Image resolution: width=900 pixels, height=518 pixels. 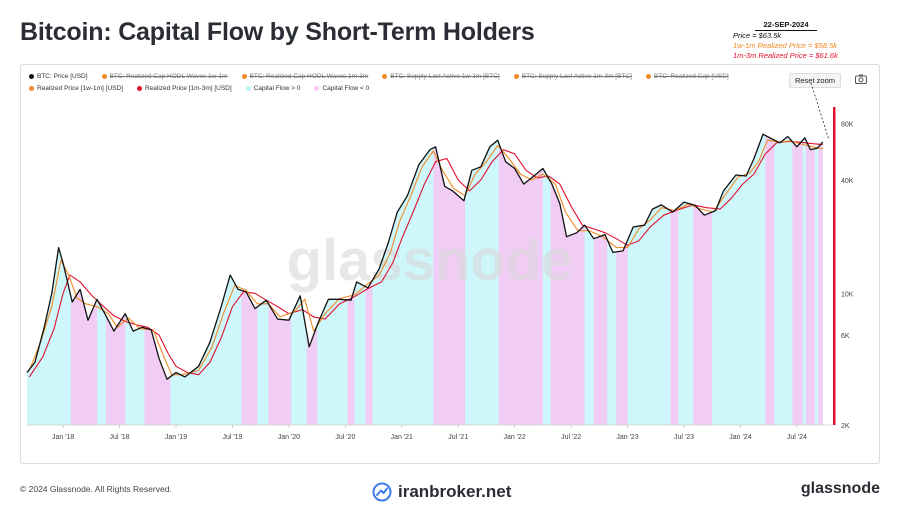 What do you see at coordinates (289, 437) in the screenshot?
I see `x-tick-label: Jan '20` at bounding box center [289, 437].